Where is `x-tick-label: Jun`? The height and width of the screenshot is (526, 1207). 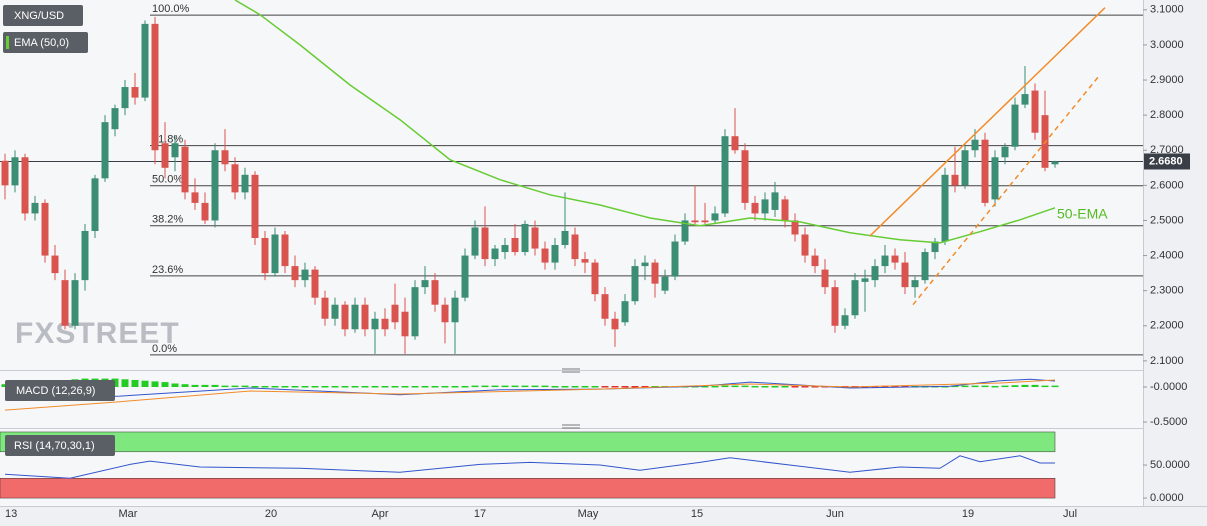 x-tick-label: Jun is located at coordinates (835, 514).